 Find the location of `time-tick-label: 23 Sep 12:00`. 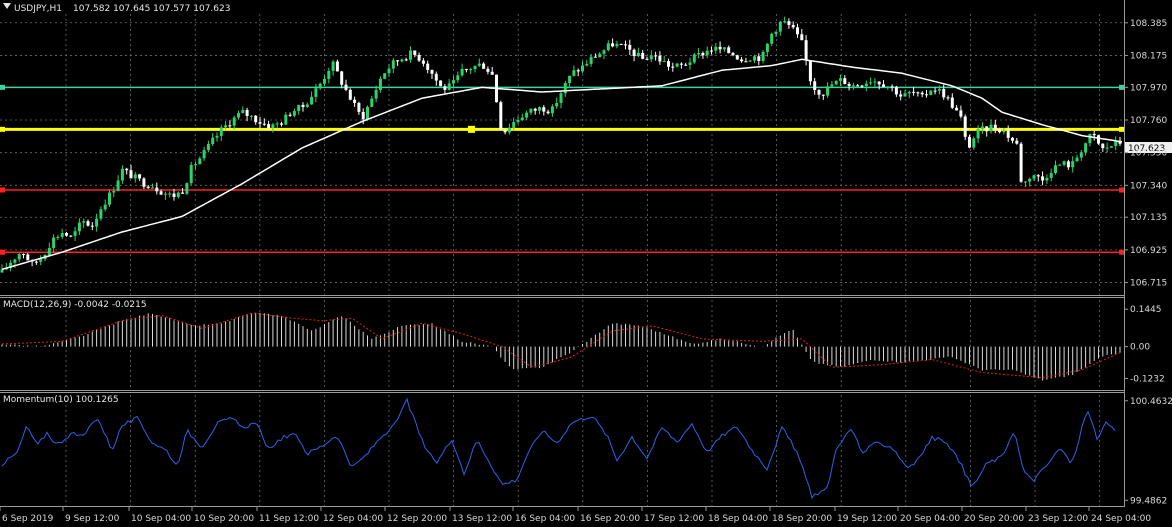

time-tick-label: 23 Sep 12:00 is located at coordinates (1058, 519).